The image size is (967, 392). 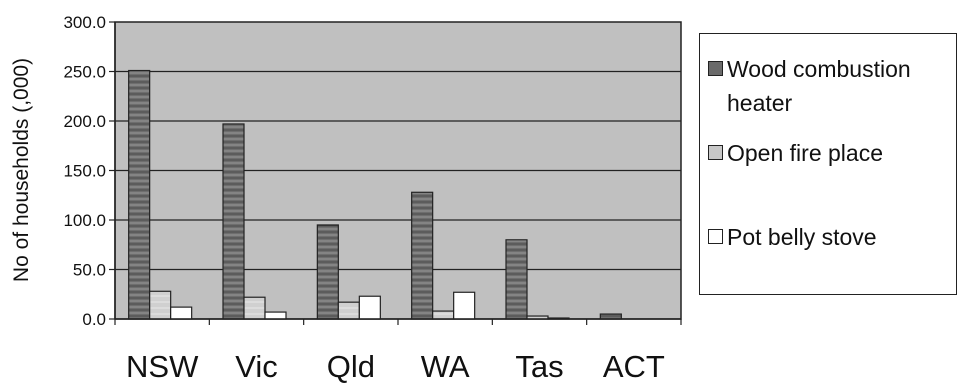 What do you see at coordinates (84, 72) in the screenshot?
I see `y-tick-label: 250.0` at bounding box center [84, 72].